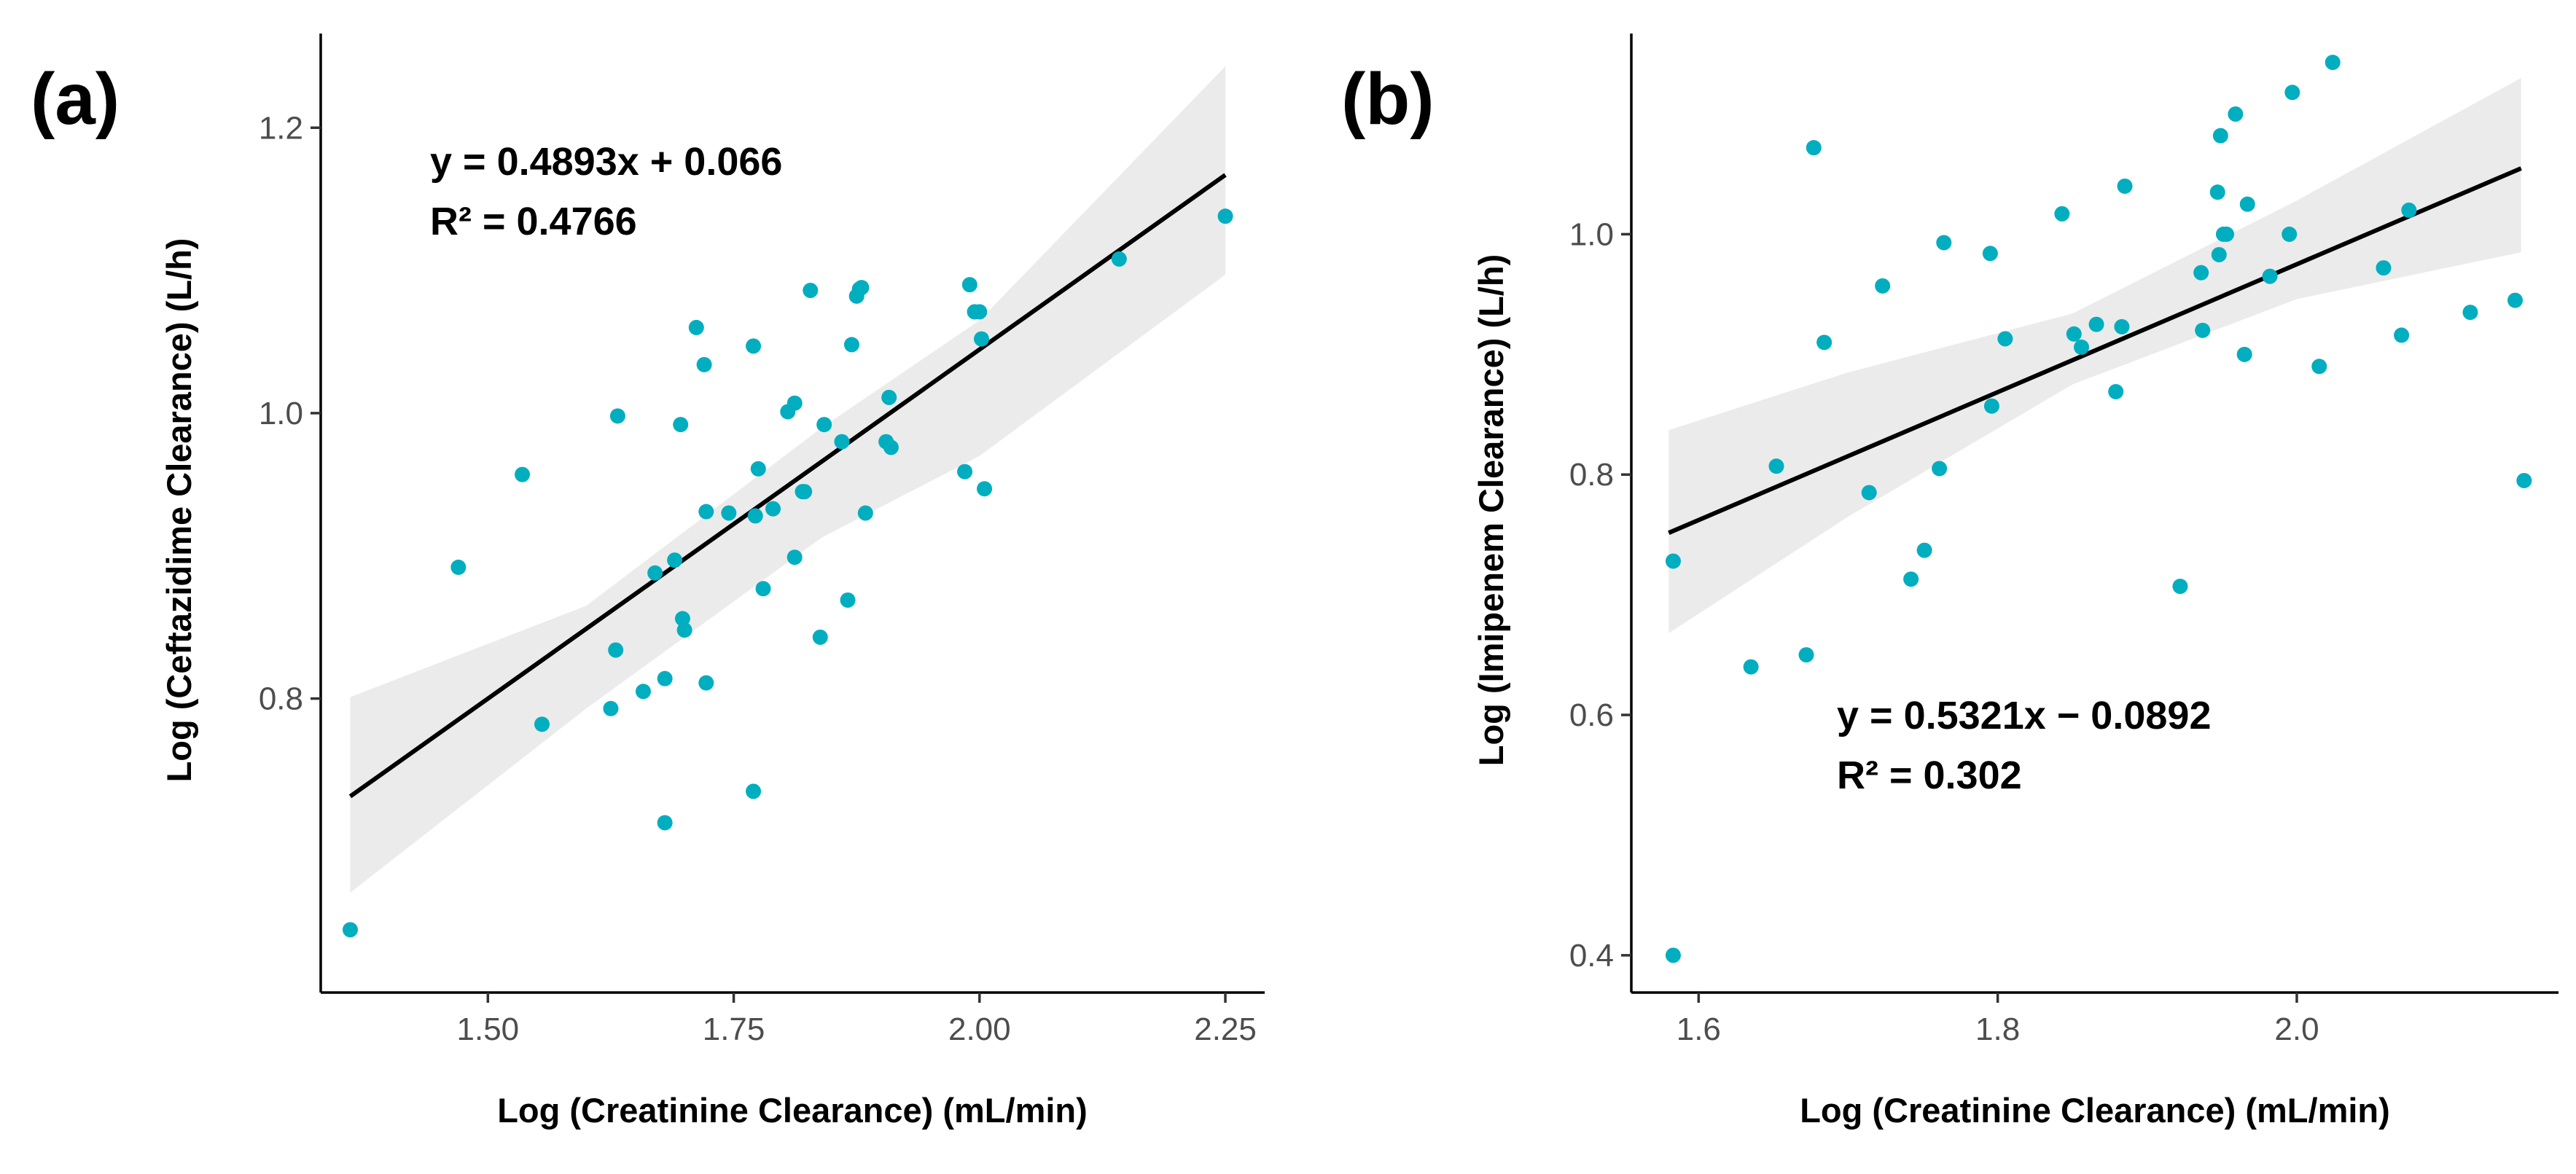  Describe the element at coordinates (489, 1029) in the screenshot. I see `x-tick-label: 1.50` at that location.